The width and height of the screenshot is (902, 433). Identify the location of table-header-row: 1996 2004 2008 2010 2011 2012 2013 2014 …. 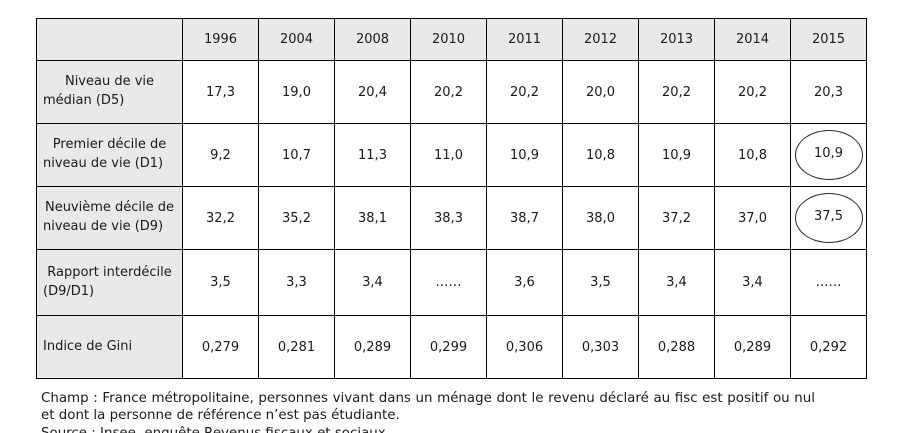
(451, 39).